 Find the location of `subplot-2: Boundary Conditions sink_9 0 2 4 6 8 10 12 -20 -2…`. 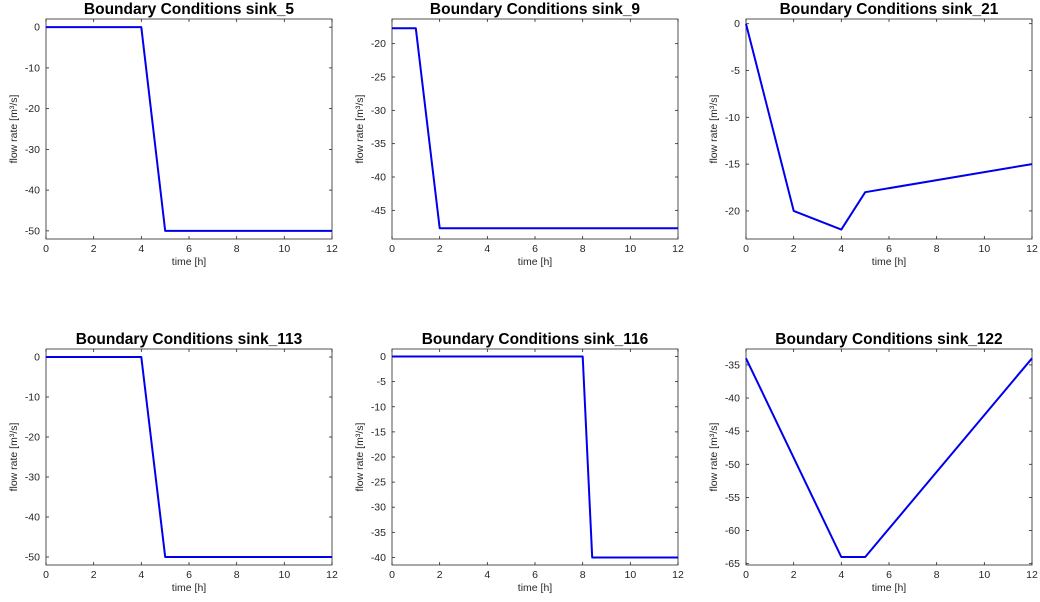

subplot-2: Boundary Conditions sink_9 0 2 4 6 8 10 12 -20 -2… is located at coordinates (519, 134).